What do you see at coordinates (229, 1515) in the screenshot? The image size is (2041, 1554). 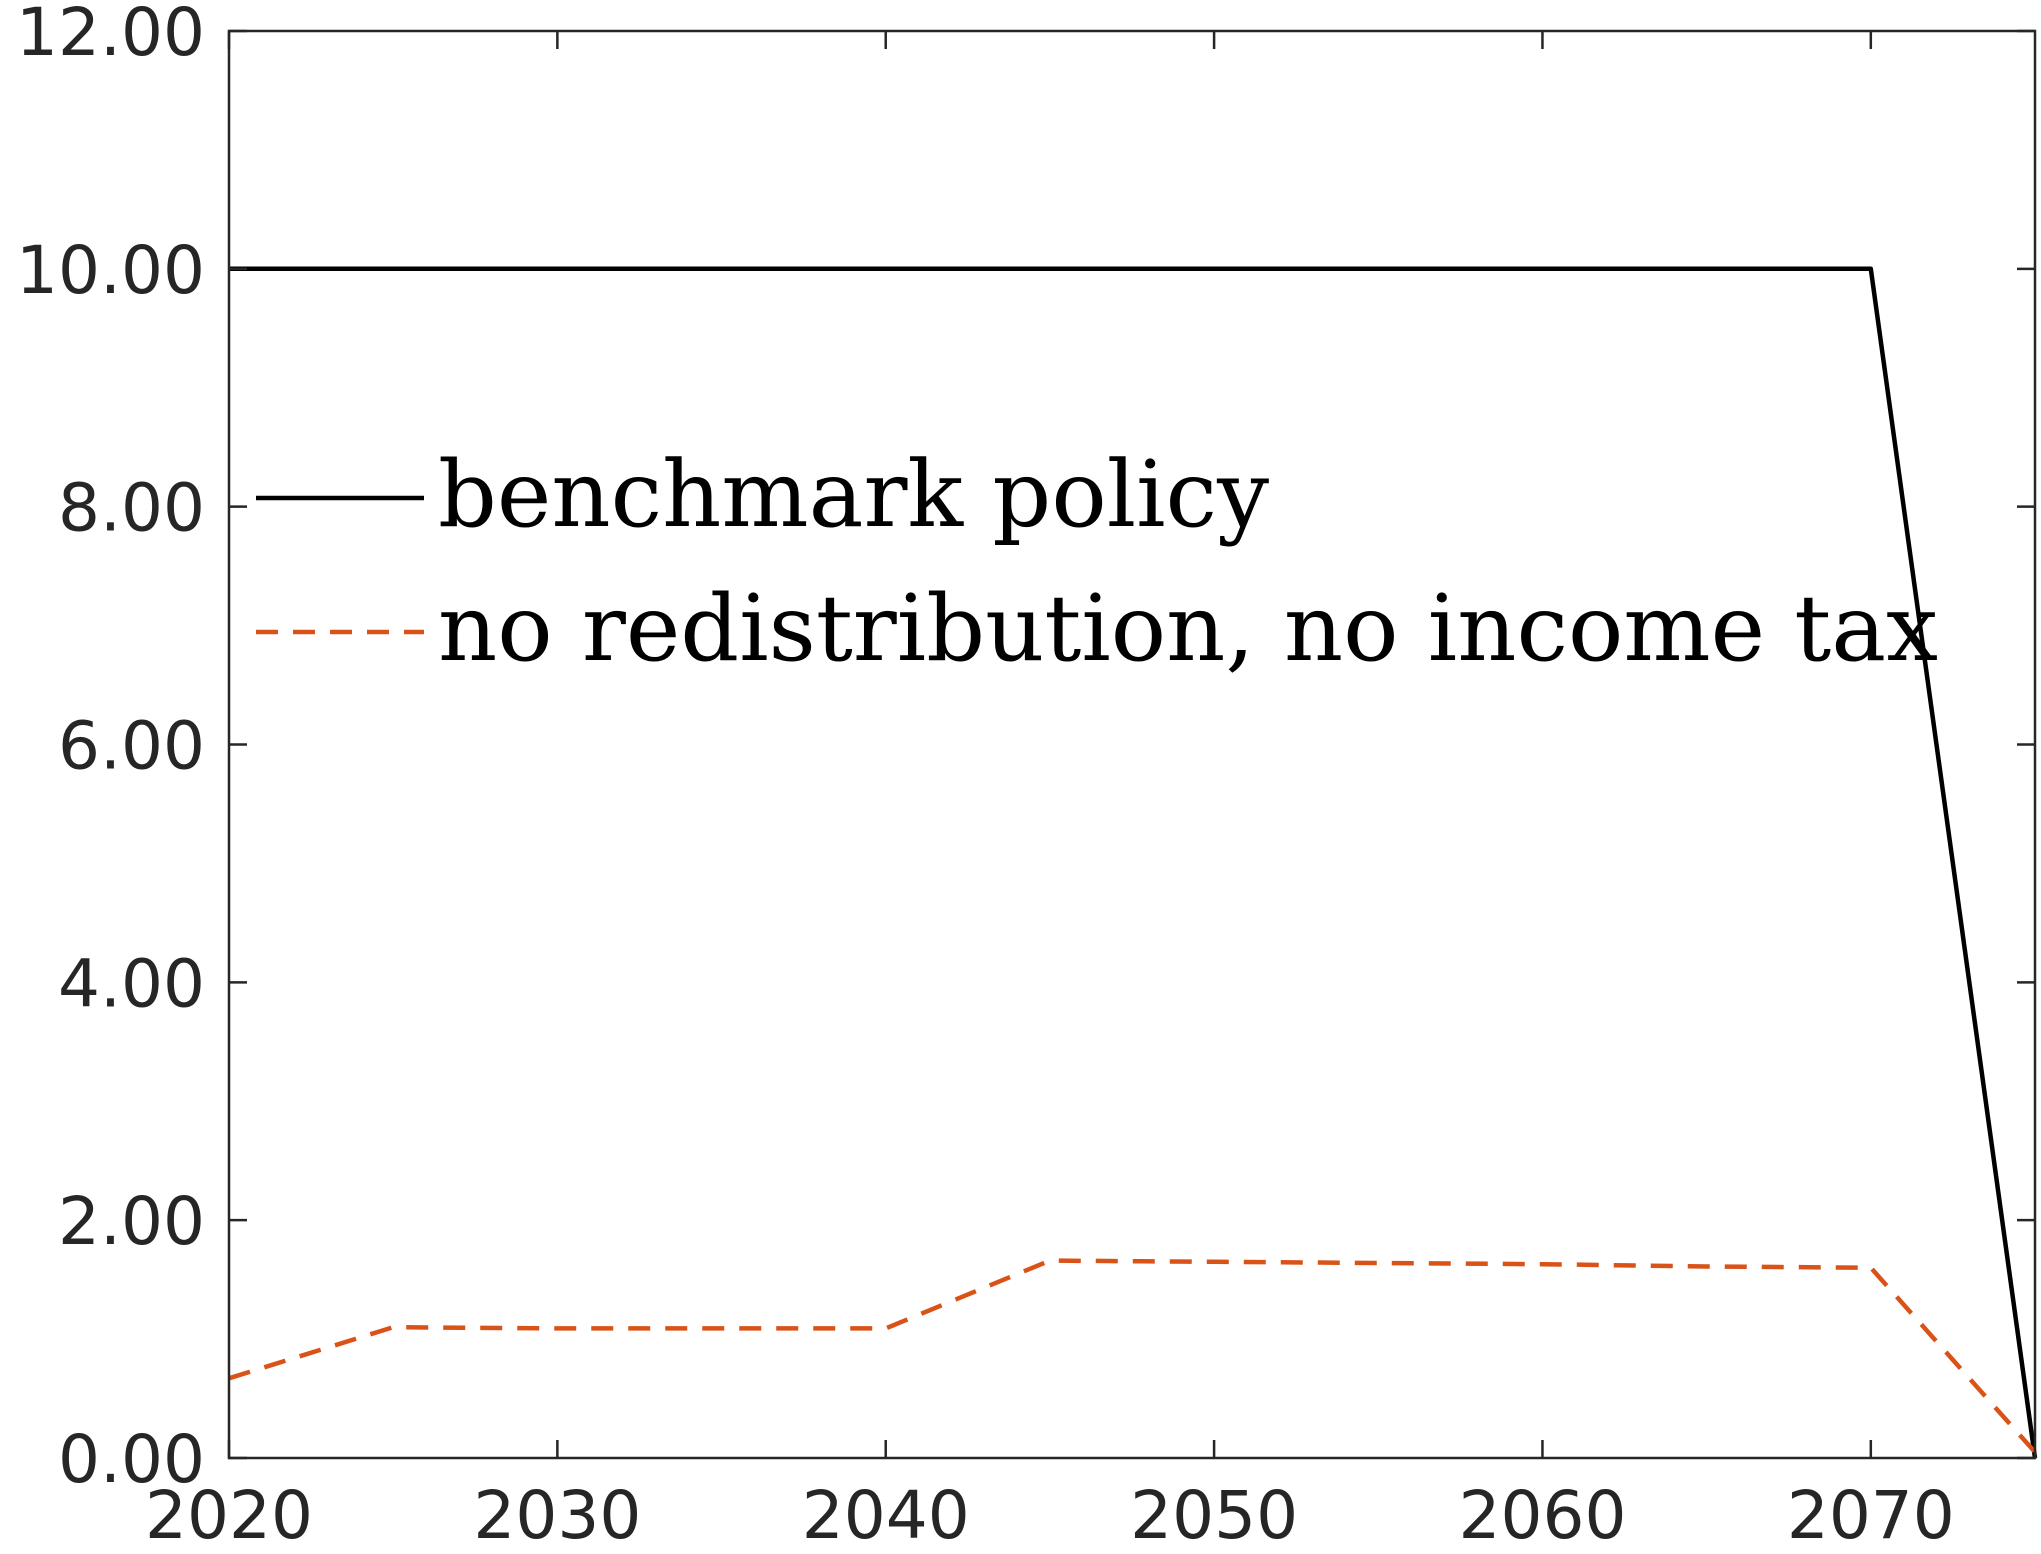 I see `x-tick-label: 2020` at bounding box center [229, 1515].